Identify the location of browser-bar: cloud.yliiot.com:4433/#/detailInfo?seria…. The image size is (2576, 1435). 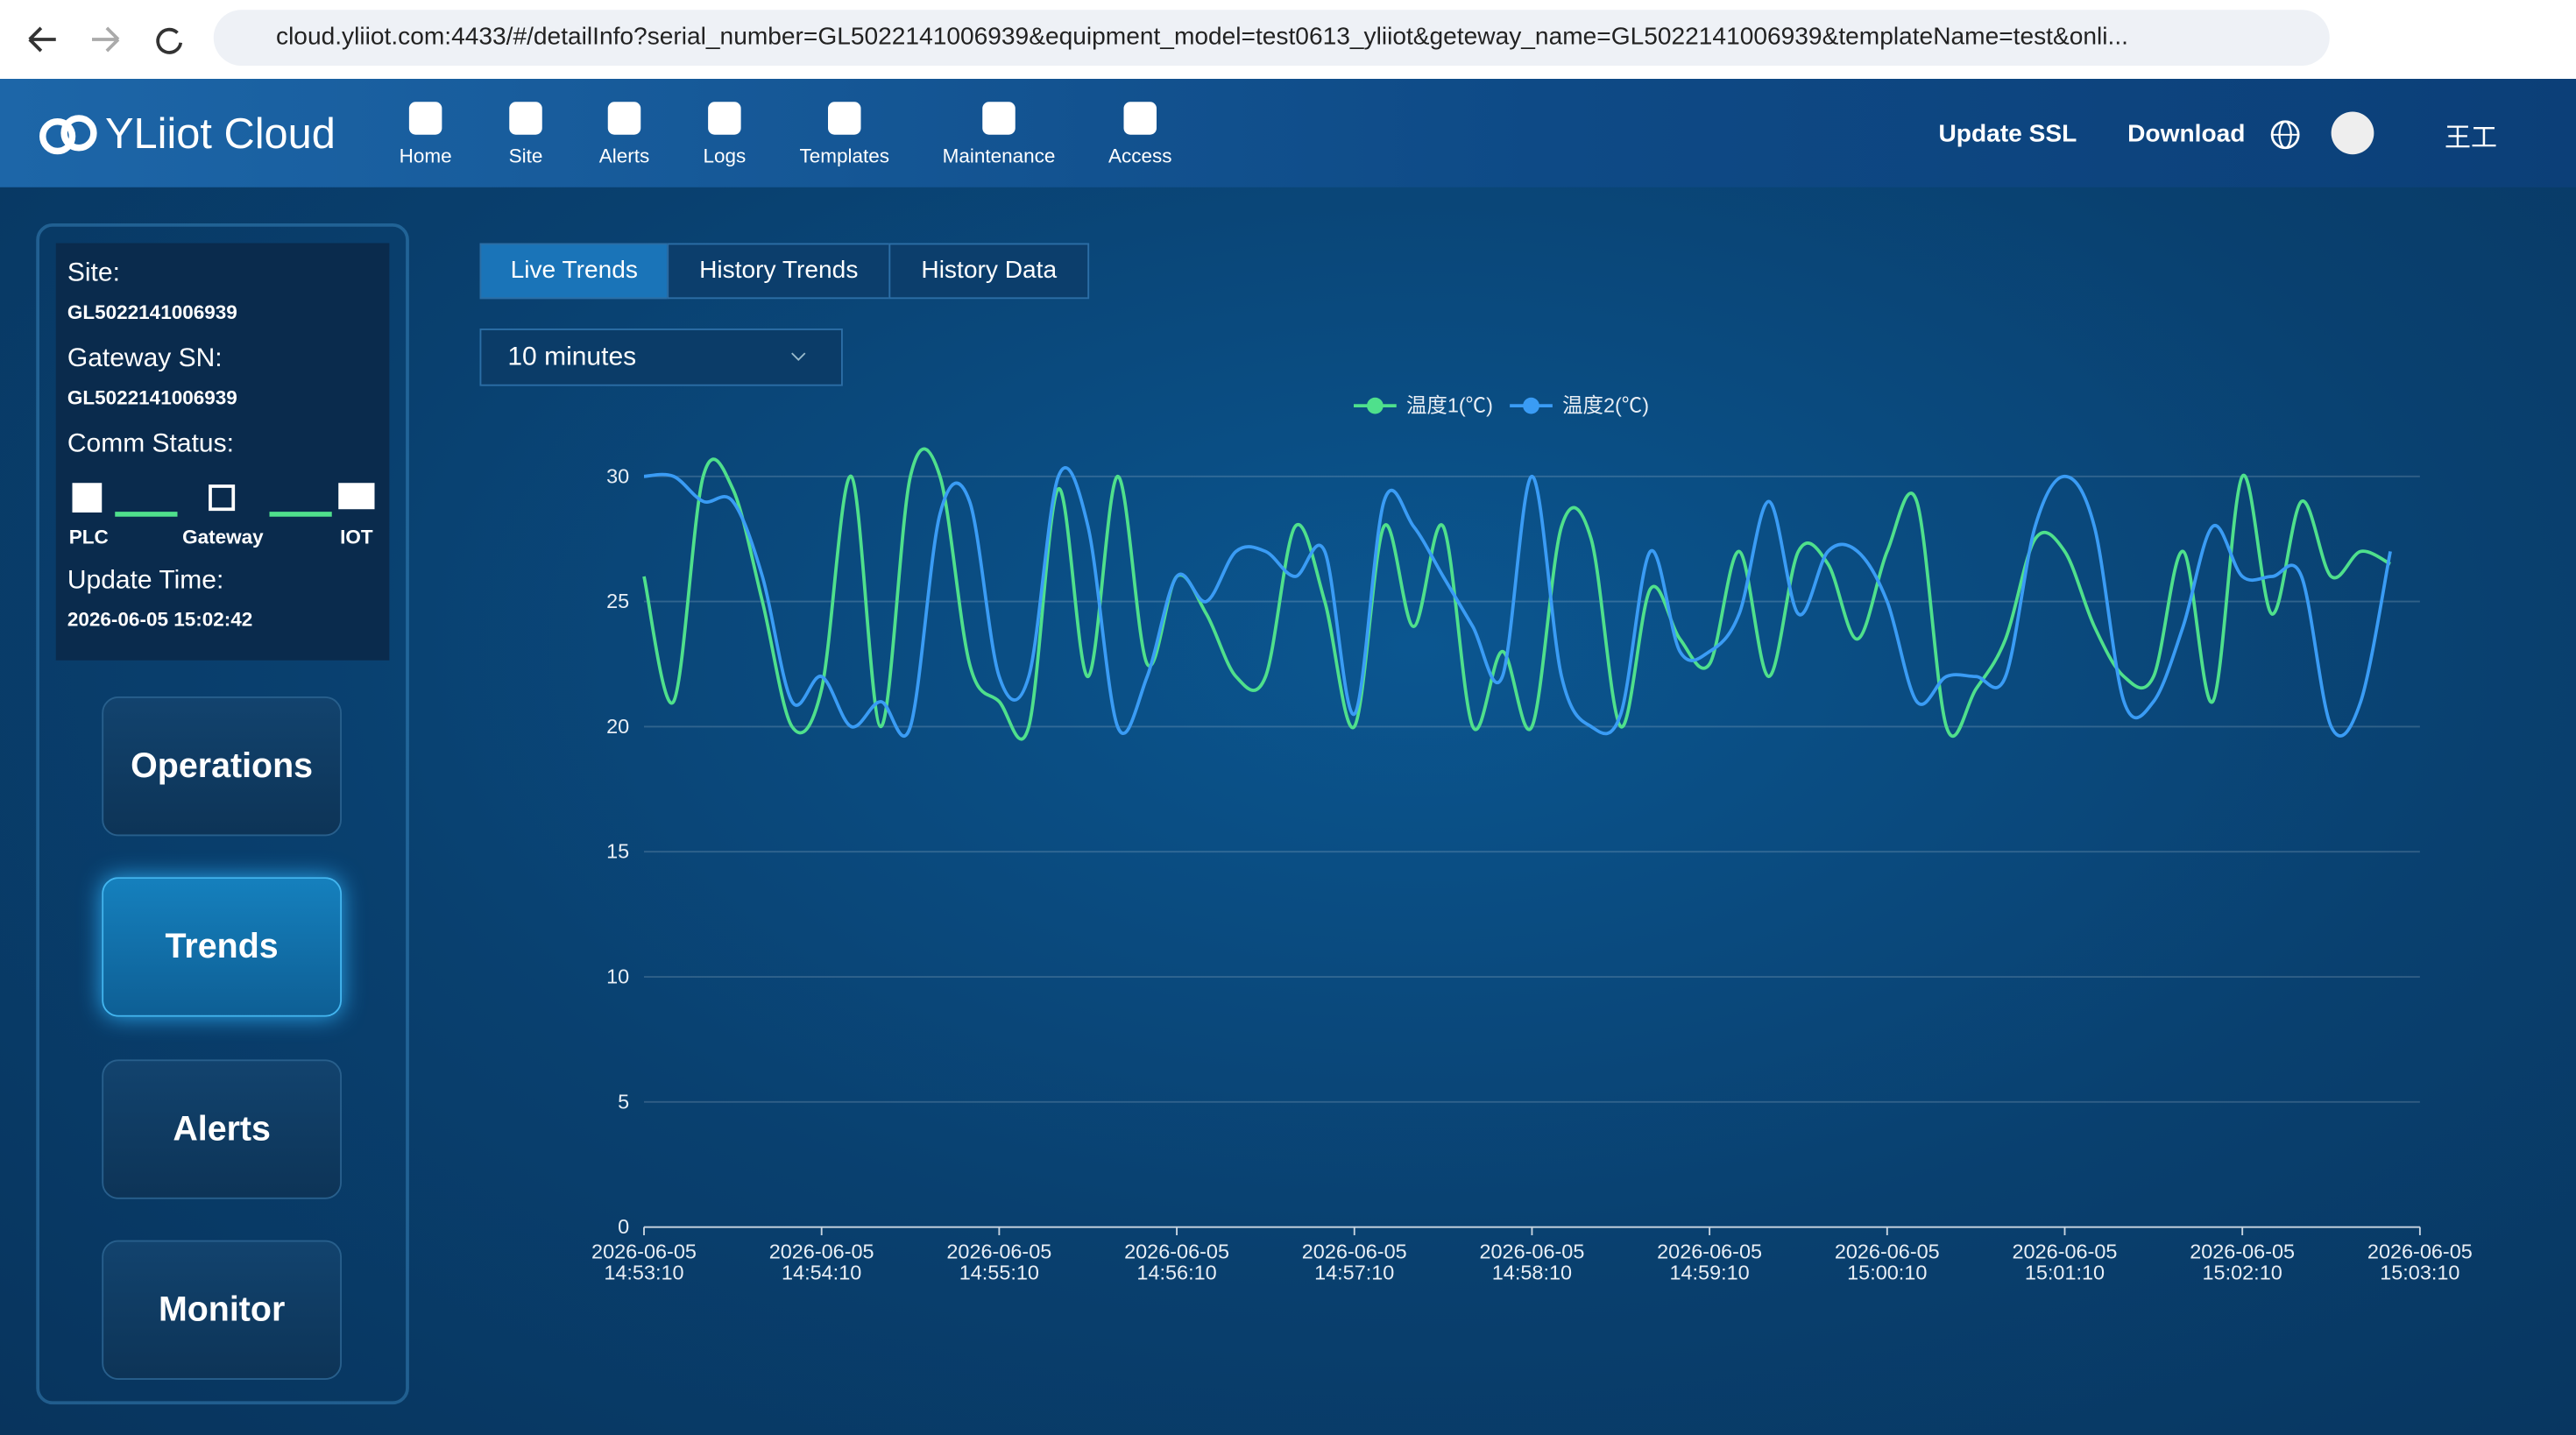
(1288, 39).